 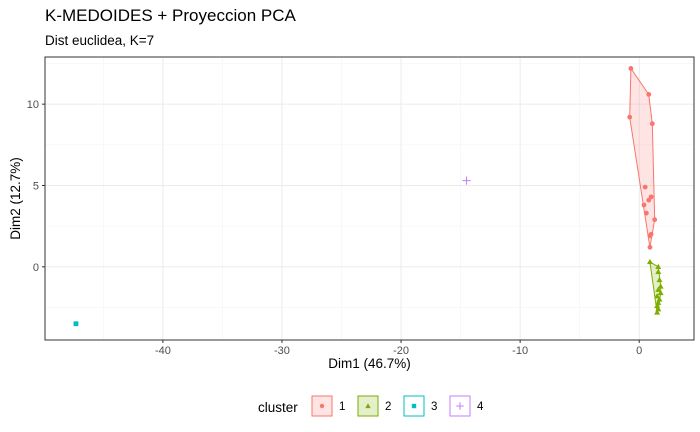 What do you see at coordinates (639, 351) in the screenshot?
I see `x-tick-label: 0` at bounding box center [639, 351].